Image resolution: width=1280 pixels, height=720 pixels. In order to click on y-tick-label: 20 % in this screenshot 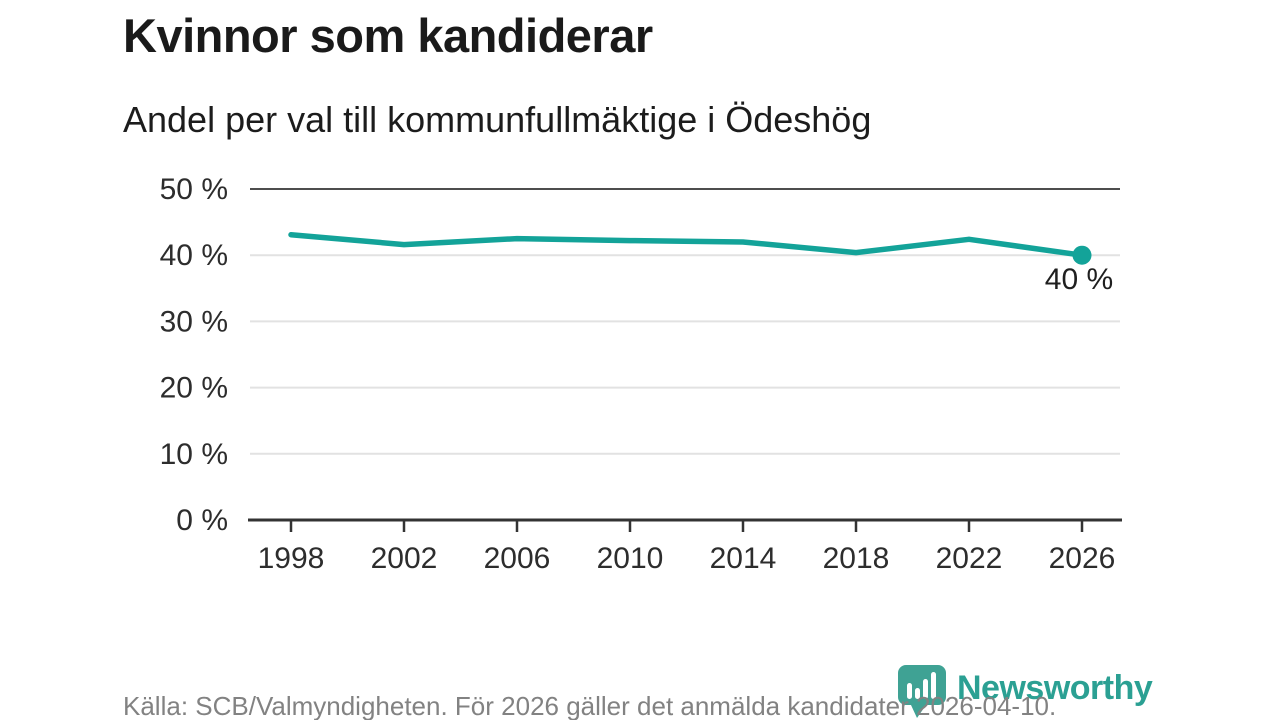, I will do `click(194, 388)`.